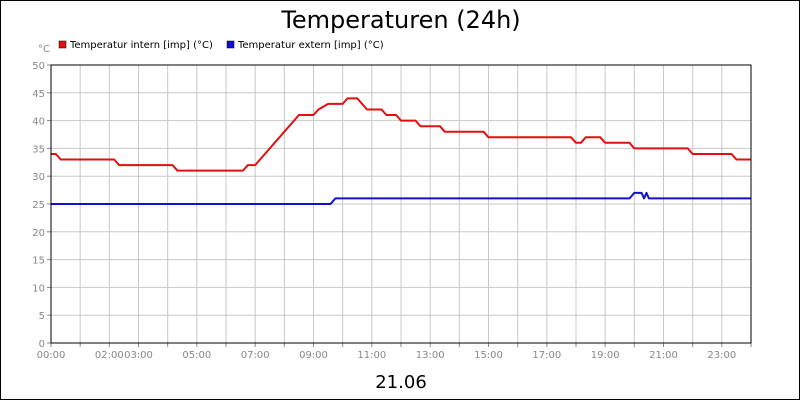 The image size is (800, 401). I want to click on y-tick-label: 40, so click(38, 122).